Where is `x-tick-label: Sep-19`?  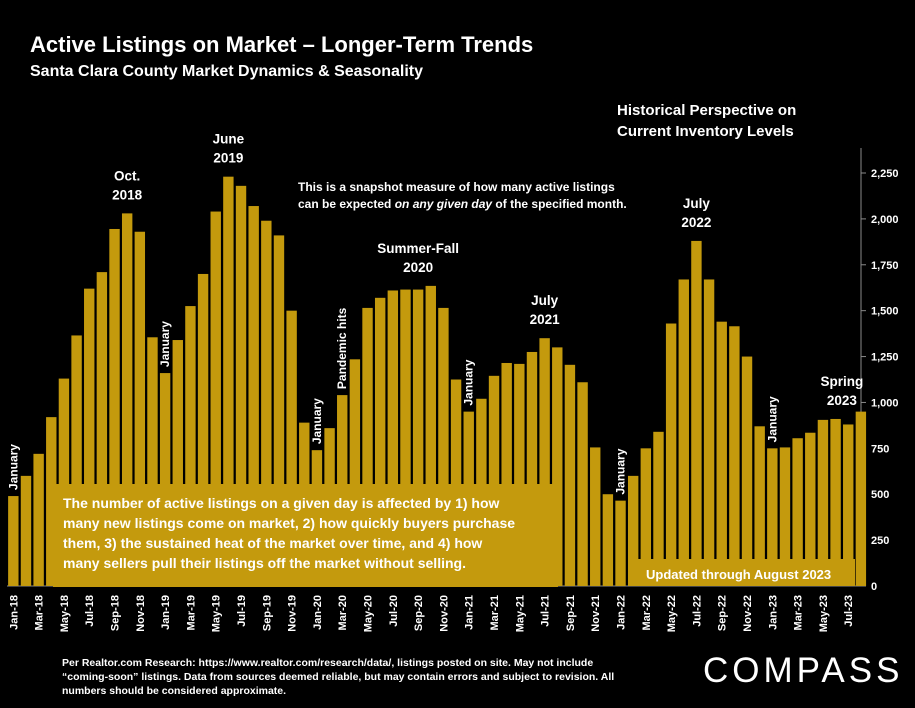 x-tick-label: Sep-19 is located at coordinates (267, 613).